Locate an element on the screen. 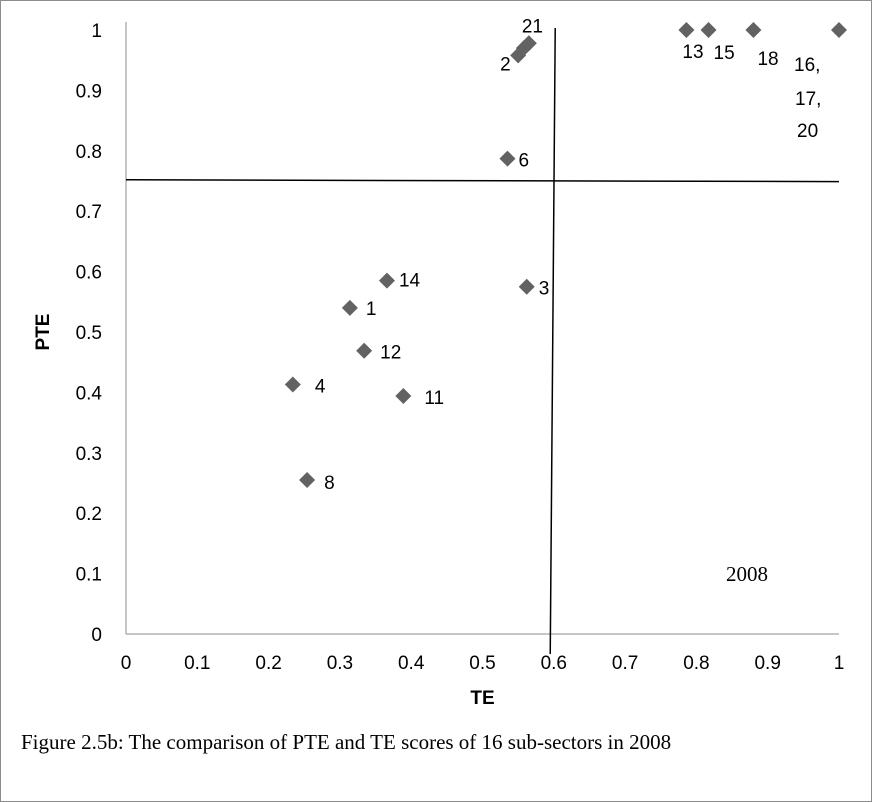 The width and height of the screenshot is (872, 802). data-point-label: 16, is located at coordinates (807, 65).